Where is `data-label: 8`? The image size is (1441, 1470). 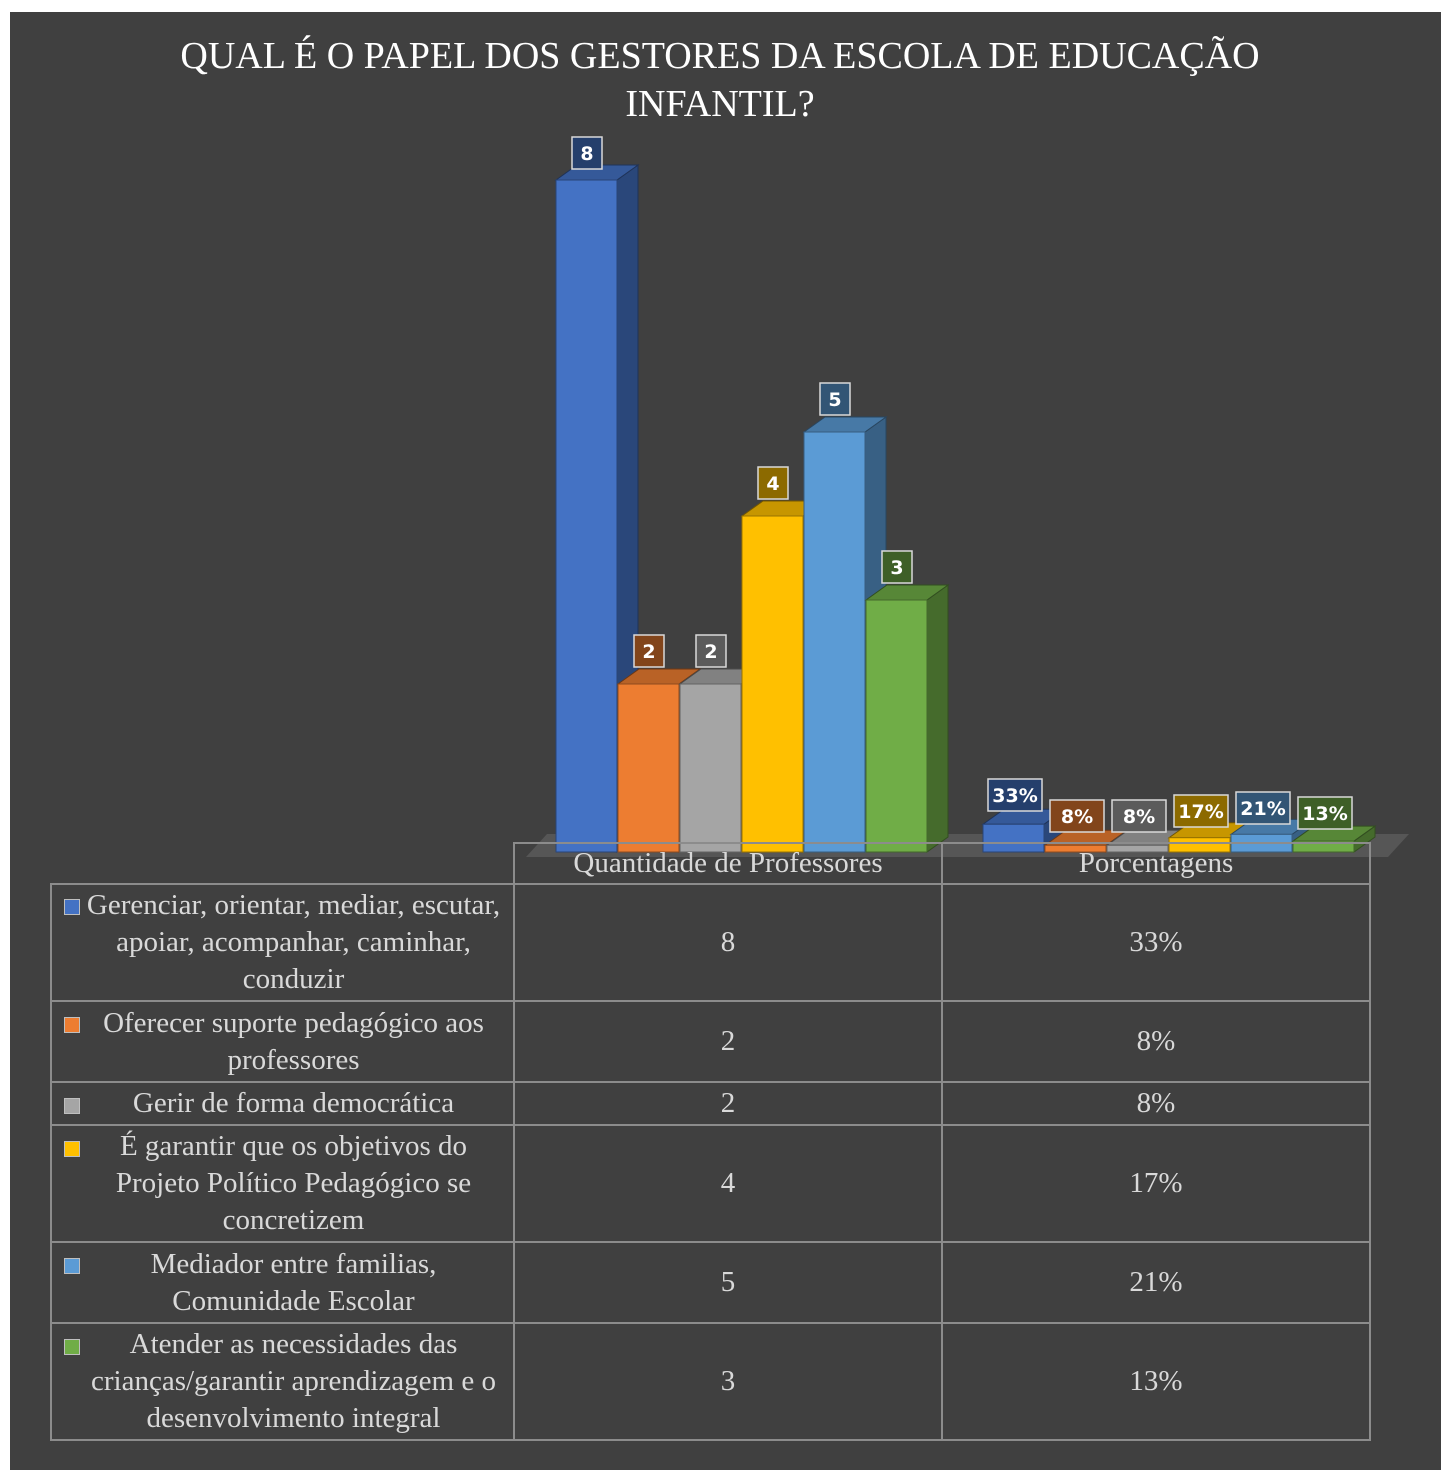 data-label: 8 is located at coordinates (586, 154).